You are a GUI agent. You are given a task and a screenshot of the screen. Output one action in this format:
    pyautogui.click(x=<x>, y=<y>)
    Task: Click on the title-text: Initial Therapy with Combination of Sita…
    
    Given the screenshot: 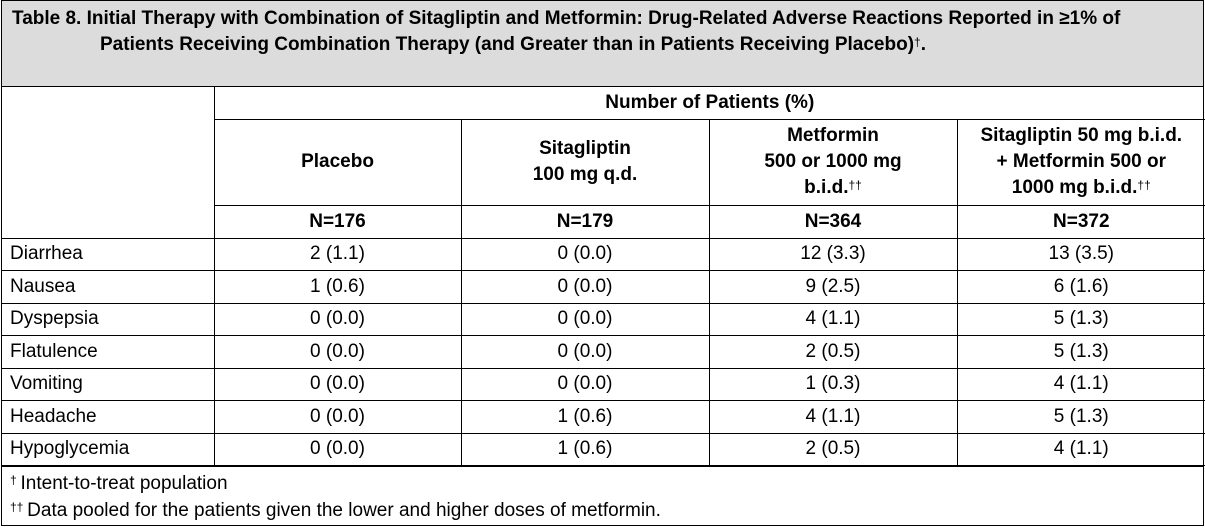 What is the action you would take?
    pyautogui.click(x=603, y=31)
    